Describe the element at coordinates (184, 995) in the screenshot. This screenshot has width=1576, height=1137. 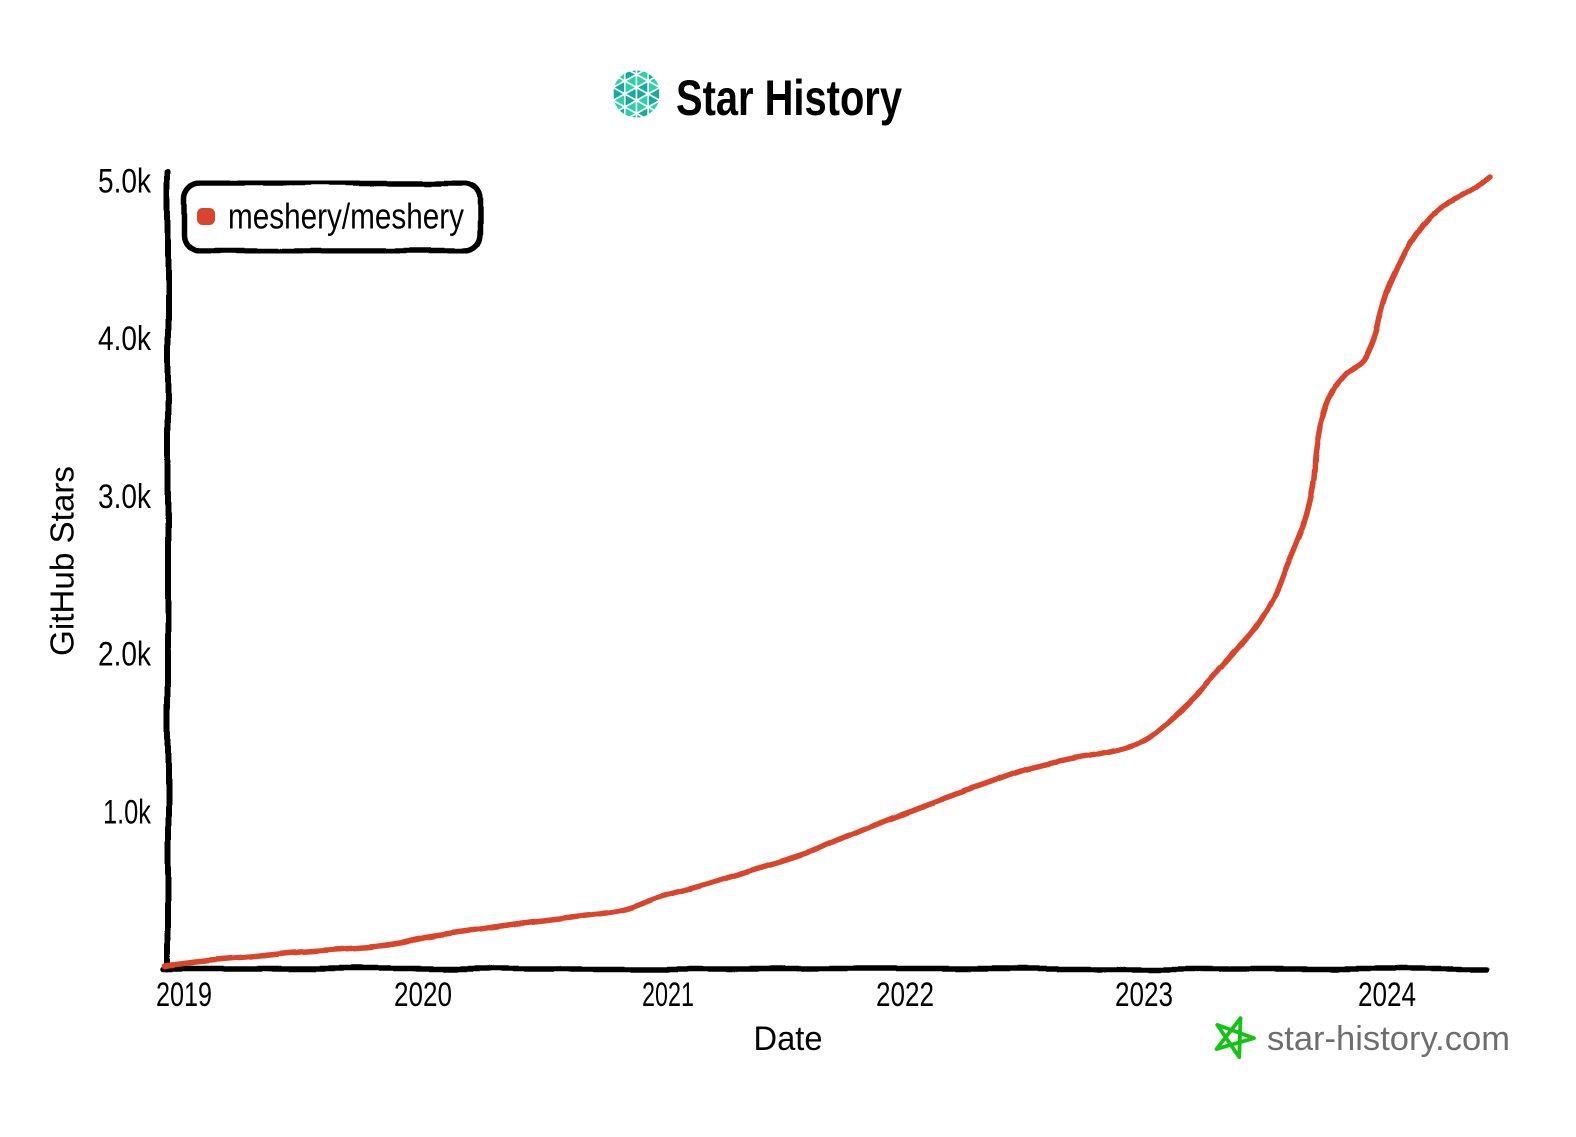
I see `svg-text: 2019` at that location.